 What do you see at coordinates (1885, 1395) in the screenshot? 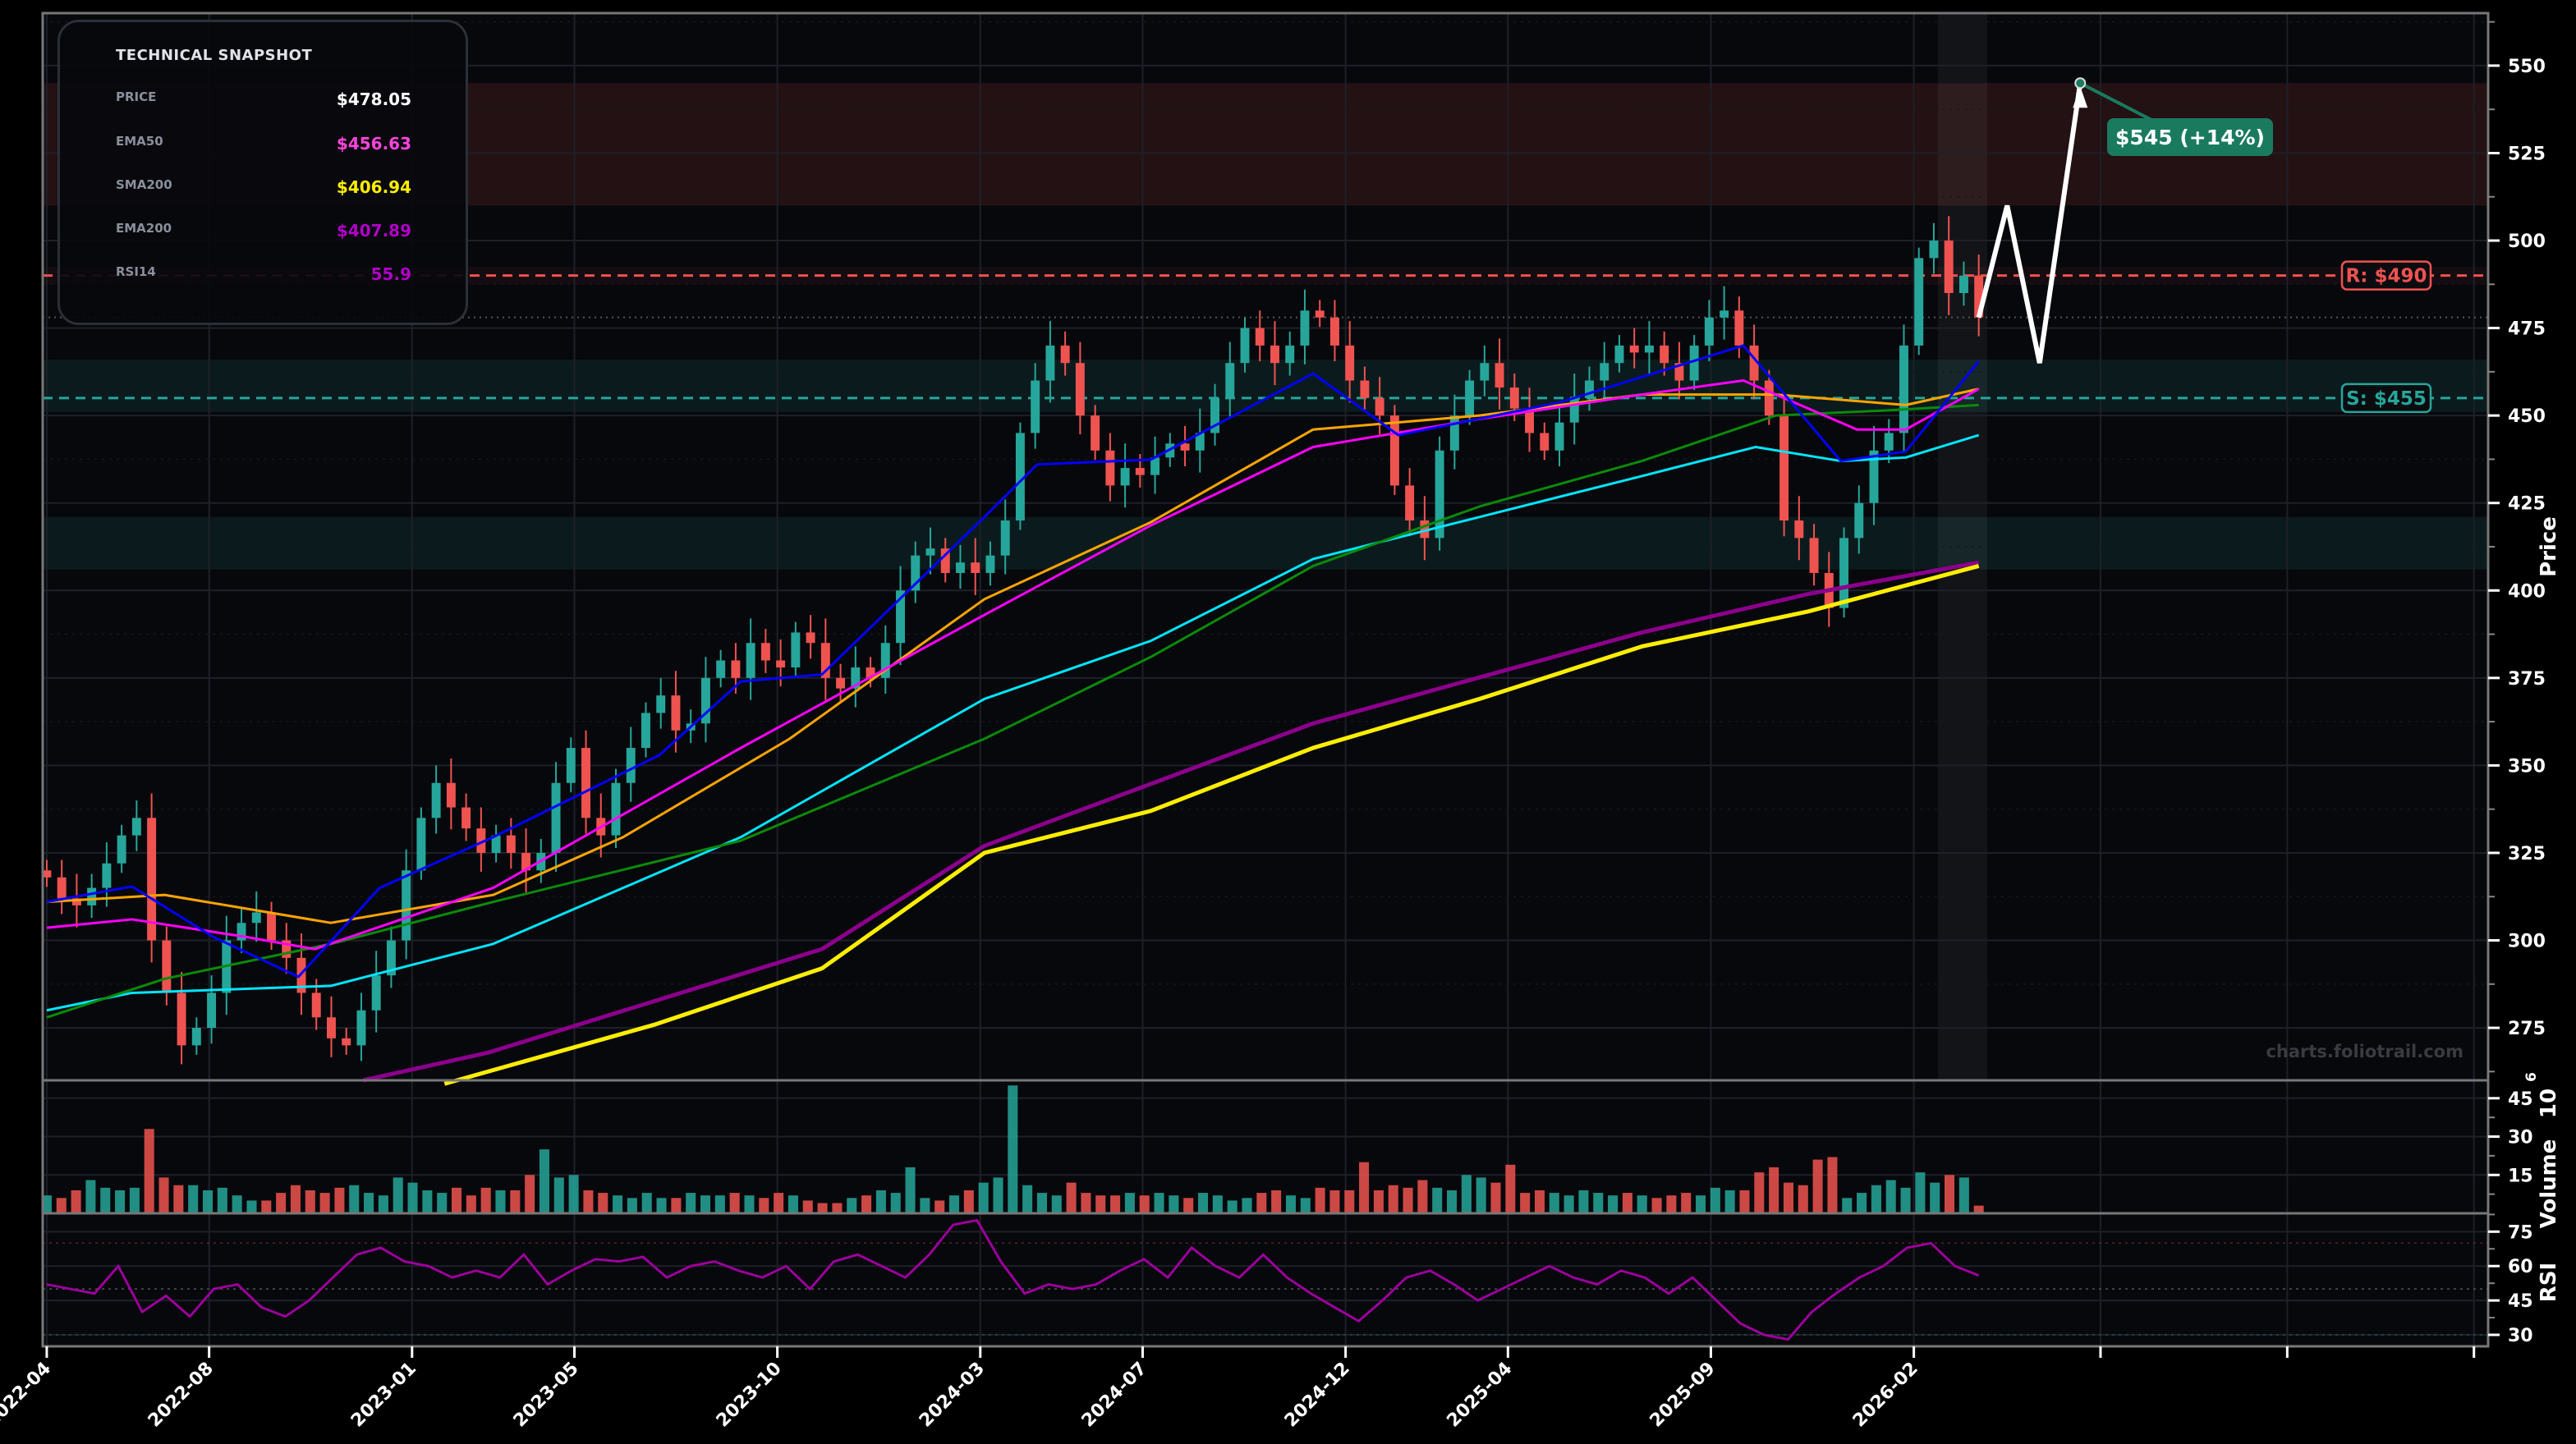
I see `x-tick-label: 2026-02` at bounding box center [1885, 1395].